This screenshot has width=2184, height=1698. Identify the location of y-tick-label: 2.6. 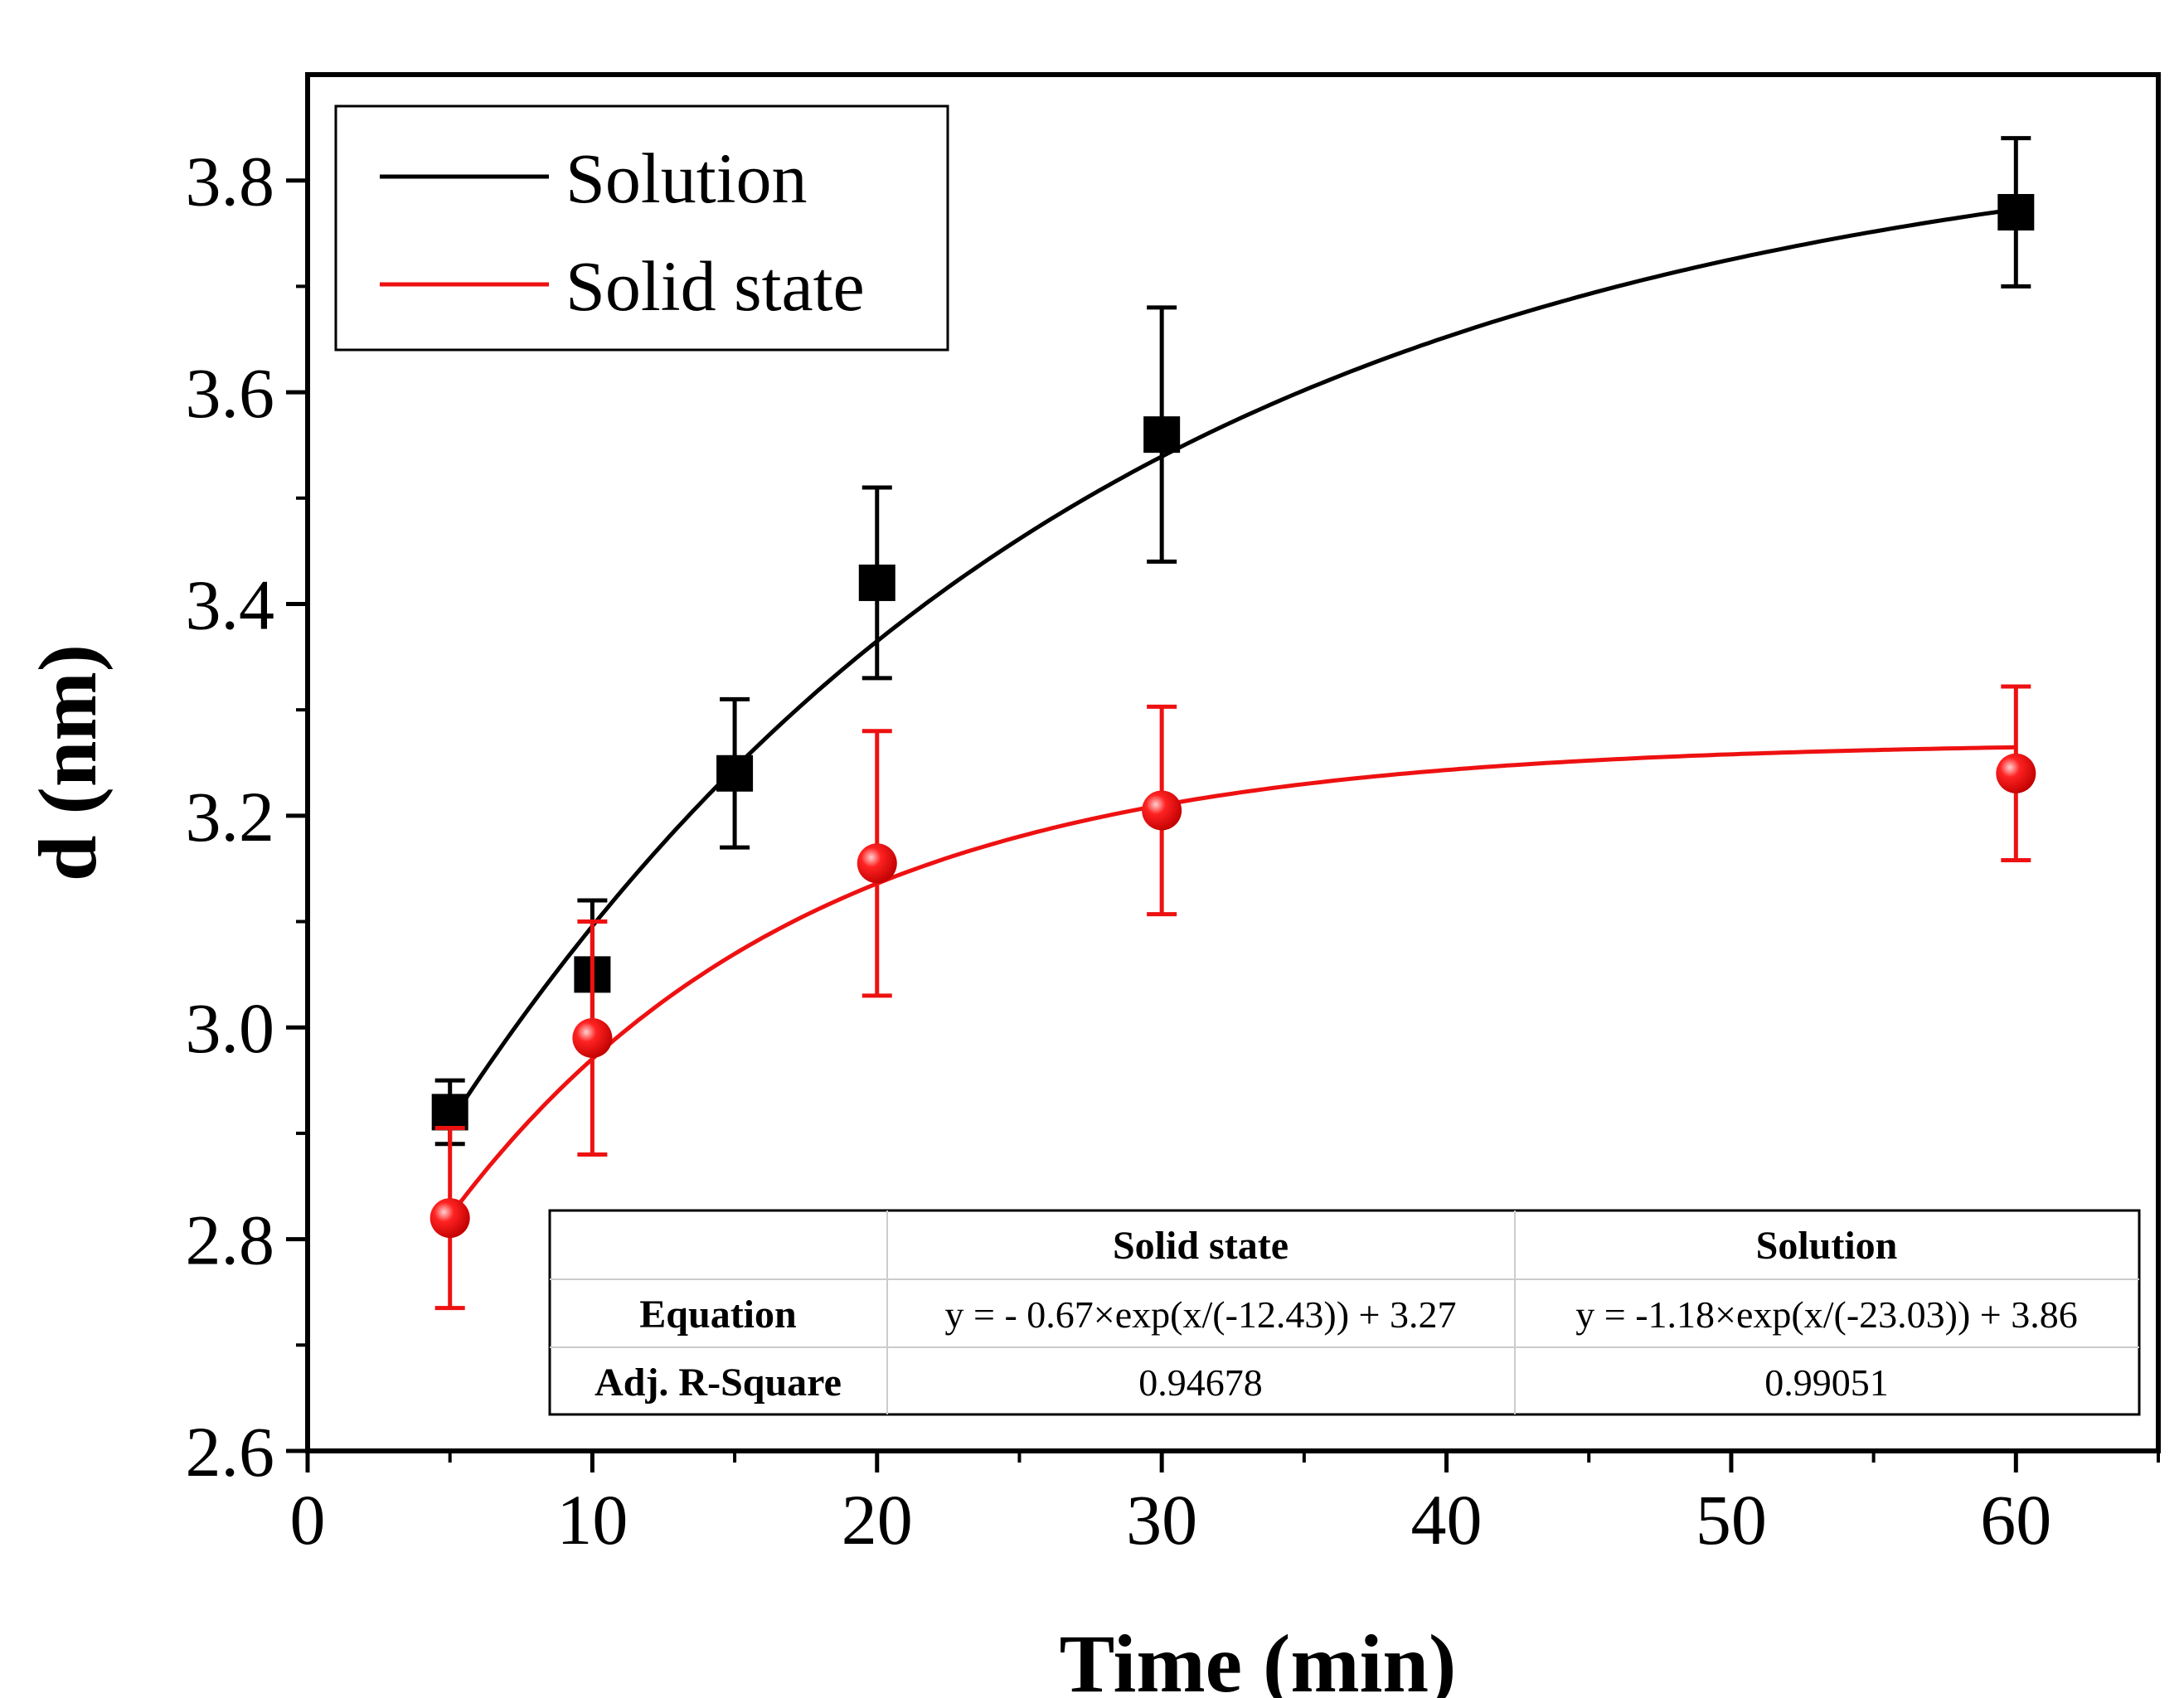
(230, 1452).